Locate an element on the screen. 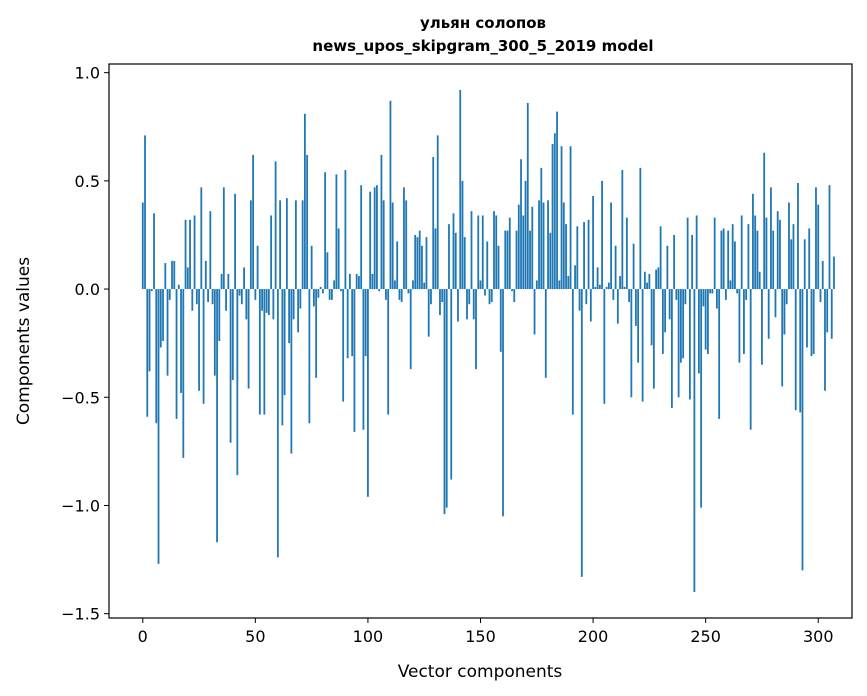  y-tick-label-4: 0.5 is located at coordinates (87, 181).